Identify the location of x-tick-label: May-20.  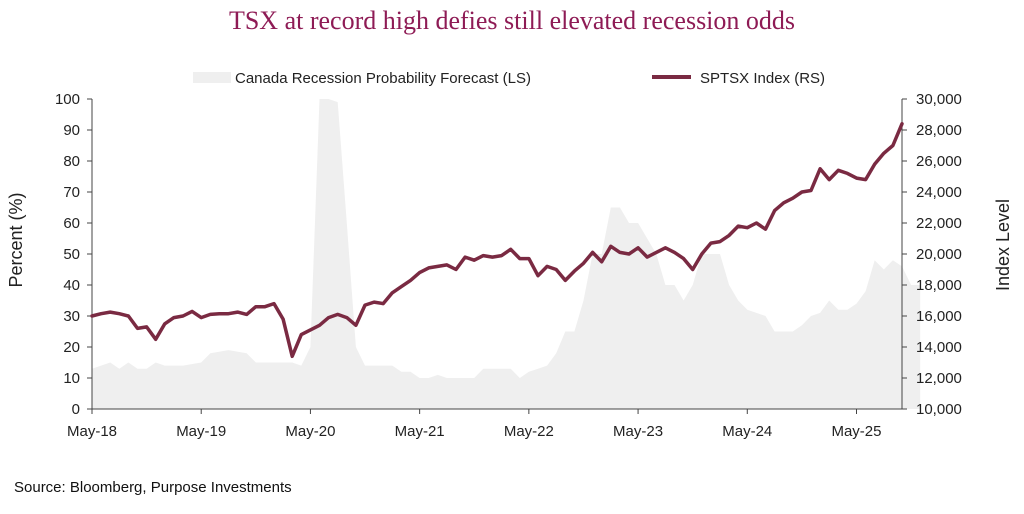
(310, 431).